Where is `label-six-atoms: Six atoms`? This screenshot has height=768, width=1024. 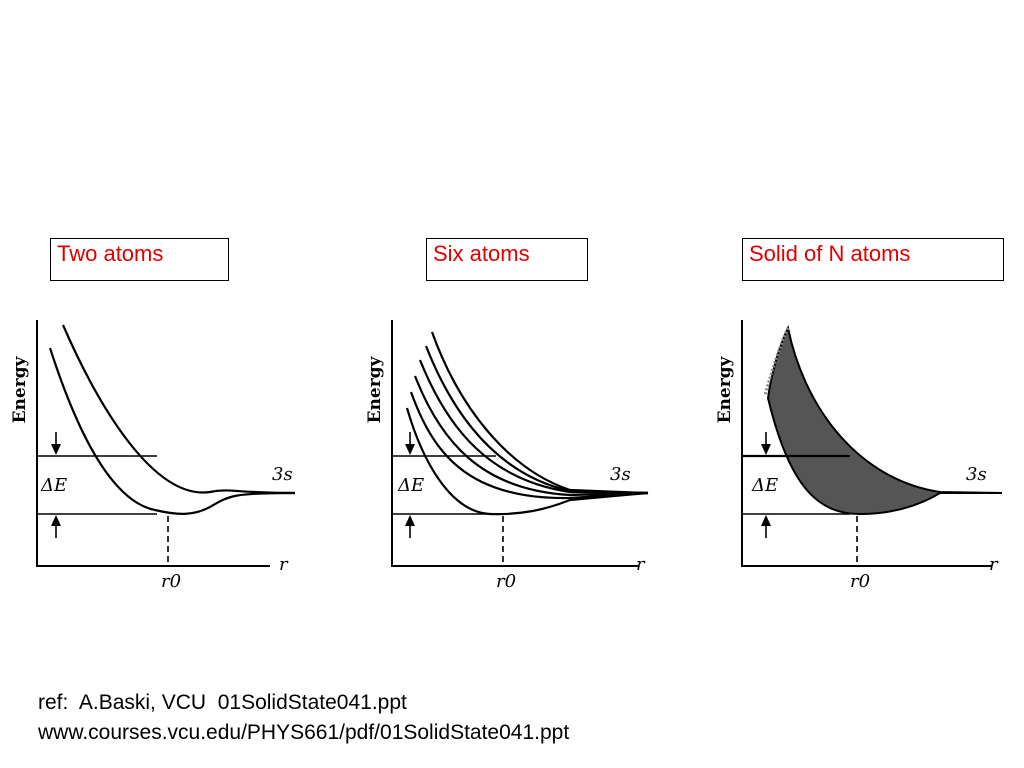 label-six-atoms: Six atoms is located at coordinates (507, 259).